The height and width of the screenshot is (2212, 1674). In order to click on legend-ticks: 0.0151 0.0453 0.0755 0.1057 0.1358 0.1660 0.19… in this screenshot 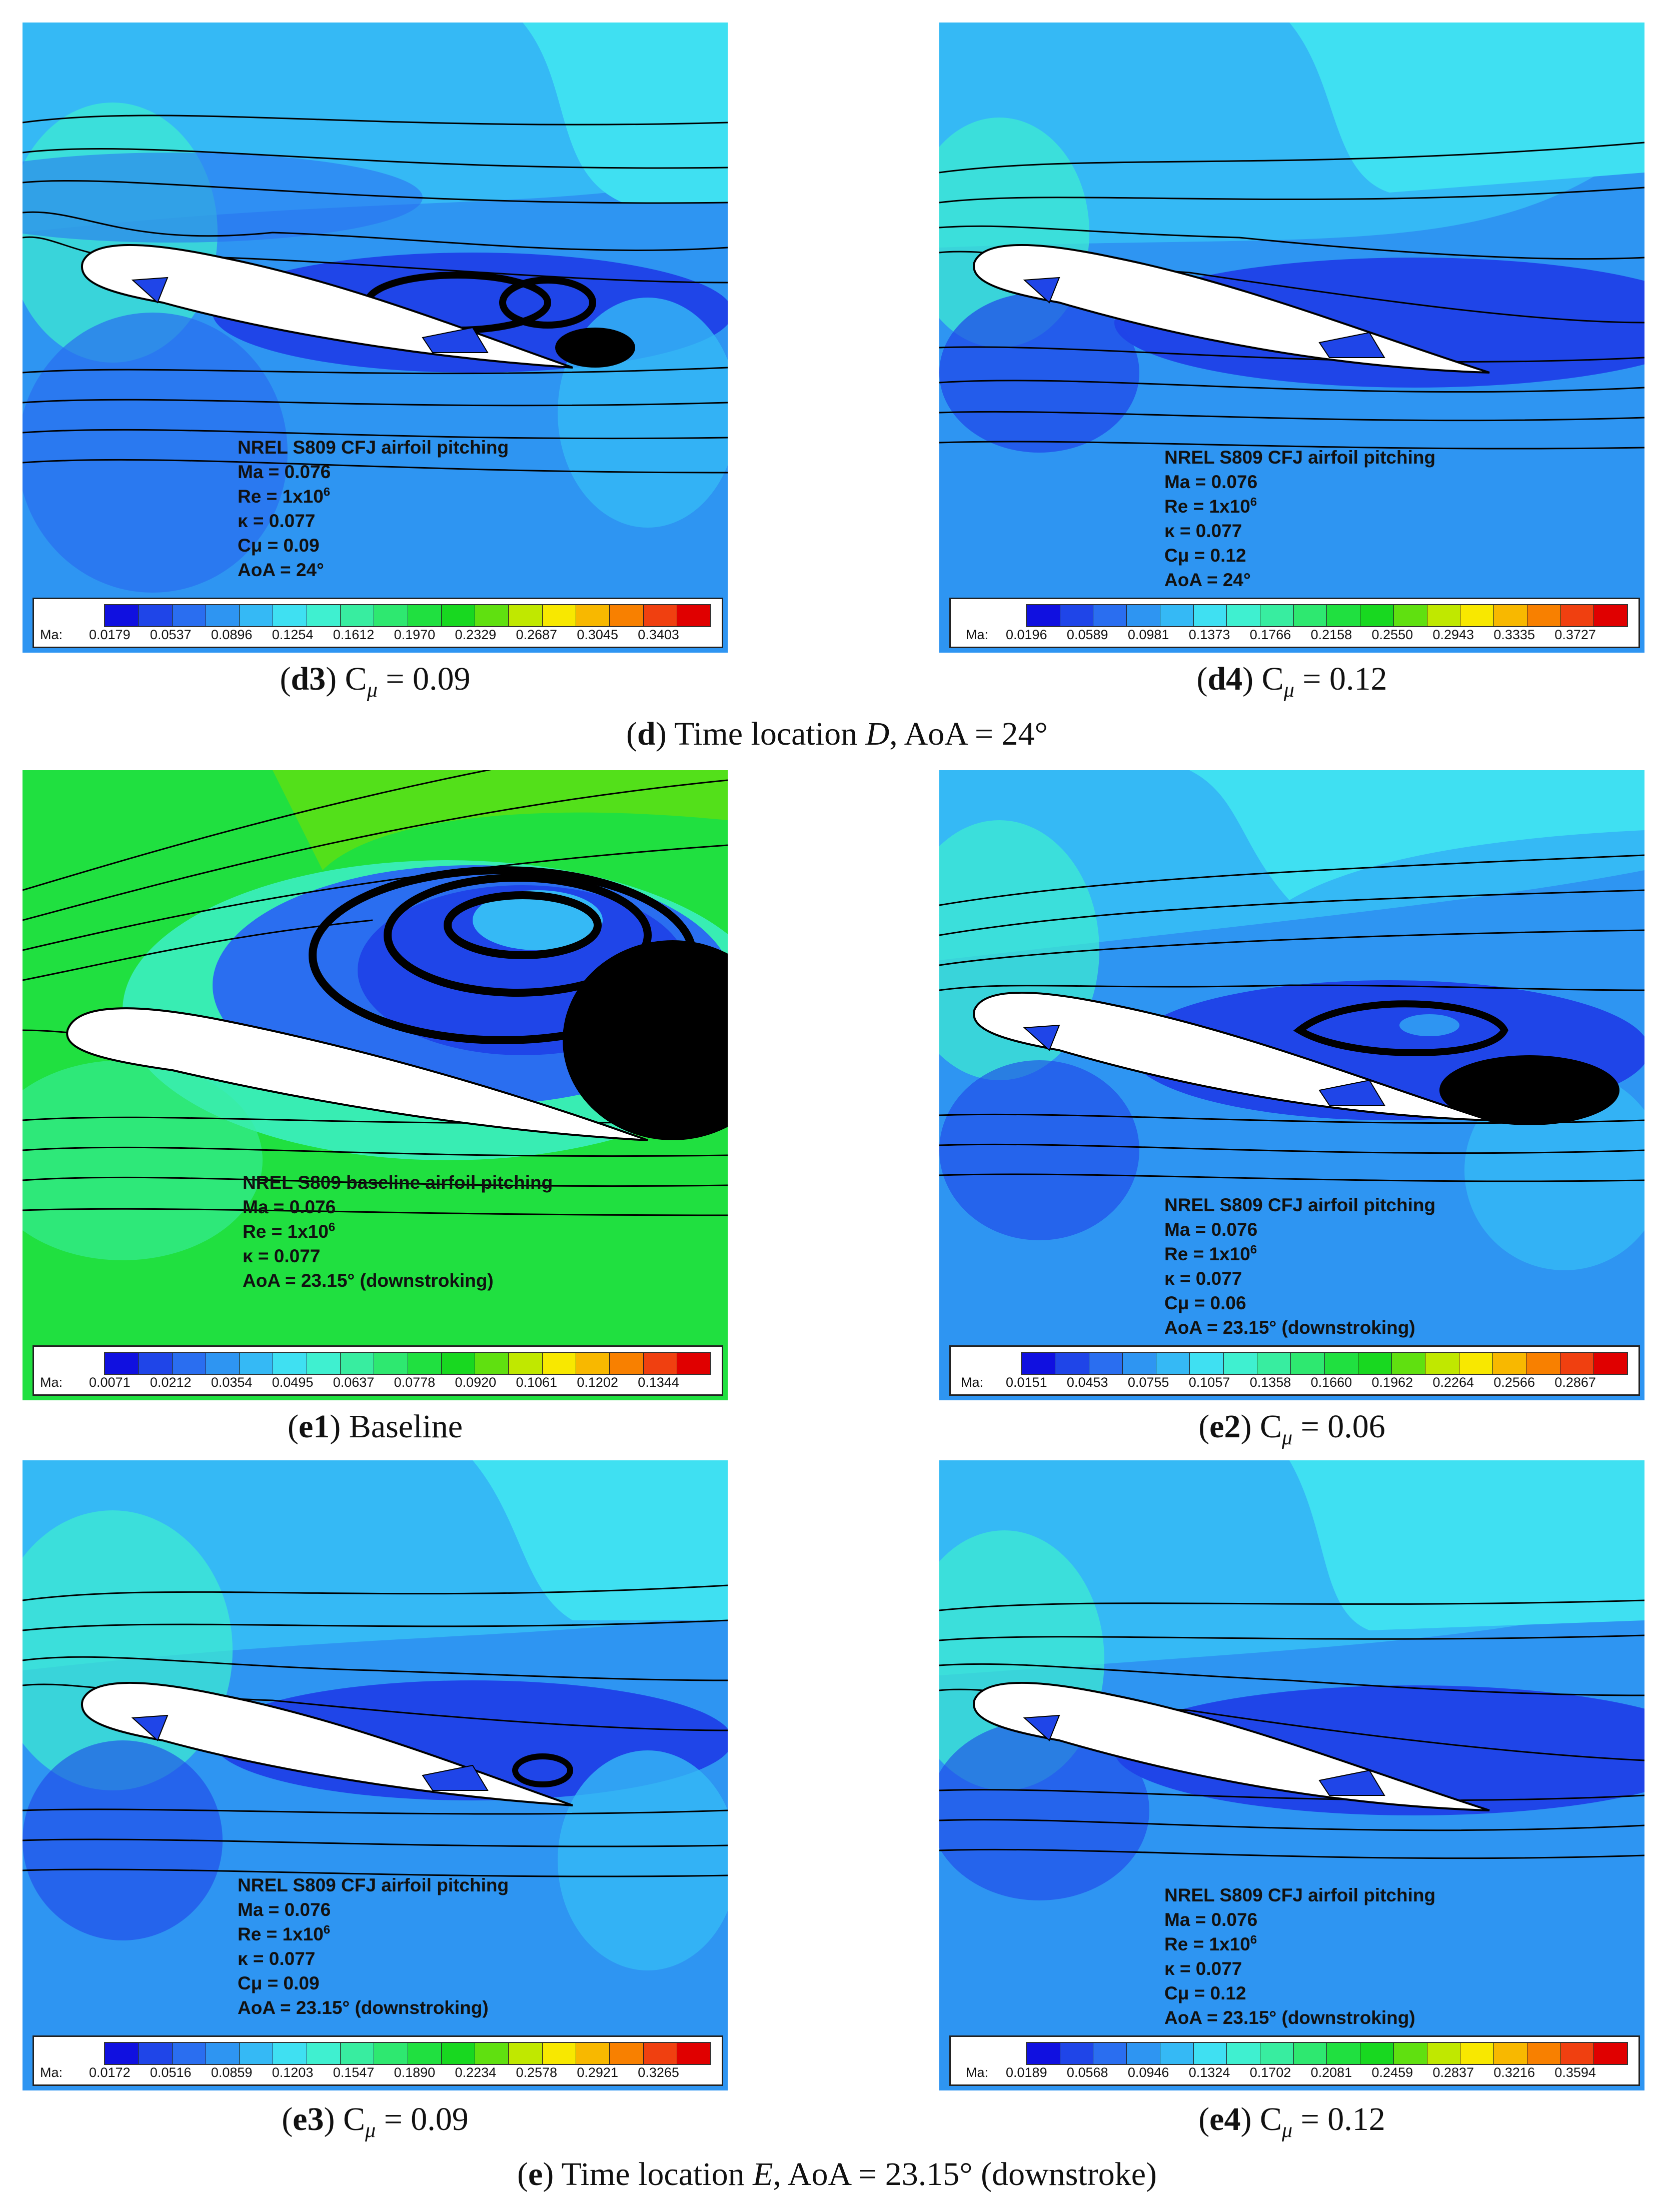, I will do `click(1301, 1382)`.